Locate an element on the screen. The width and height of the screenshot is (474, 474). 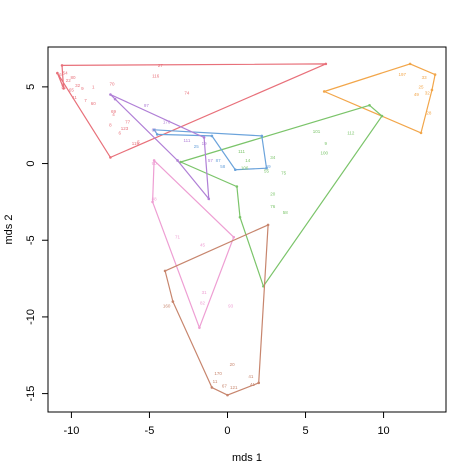
x-tick-label: 0 is located at coordinates (227, 431).